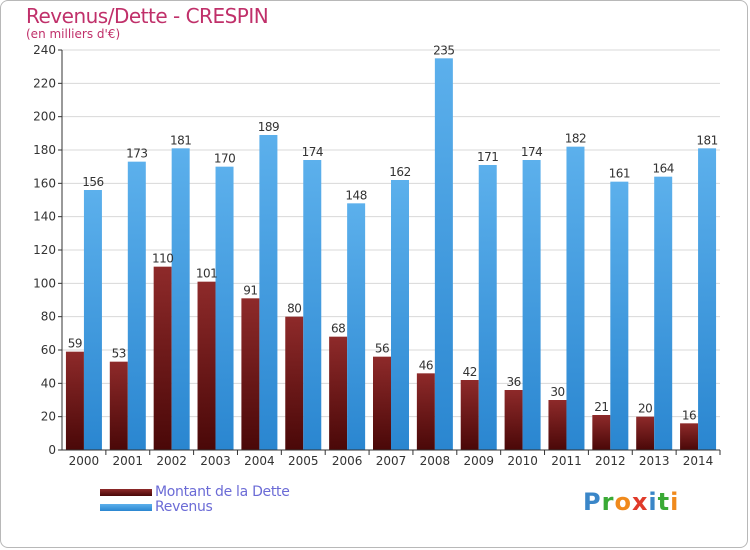 Image resolution: width=750 pixels, height=550 pixels. Describe the element at coordinates (48, 383) in the screenshot. I see `y-tick-label: 40` at that location.